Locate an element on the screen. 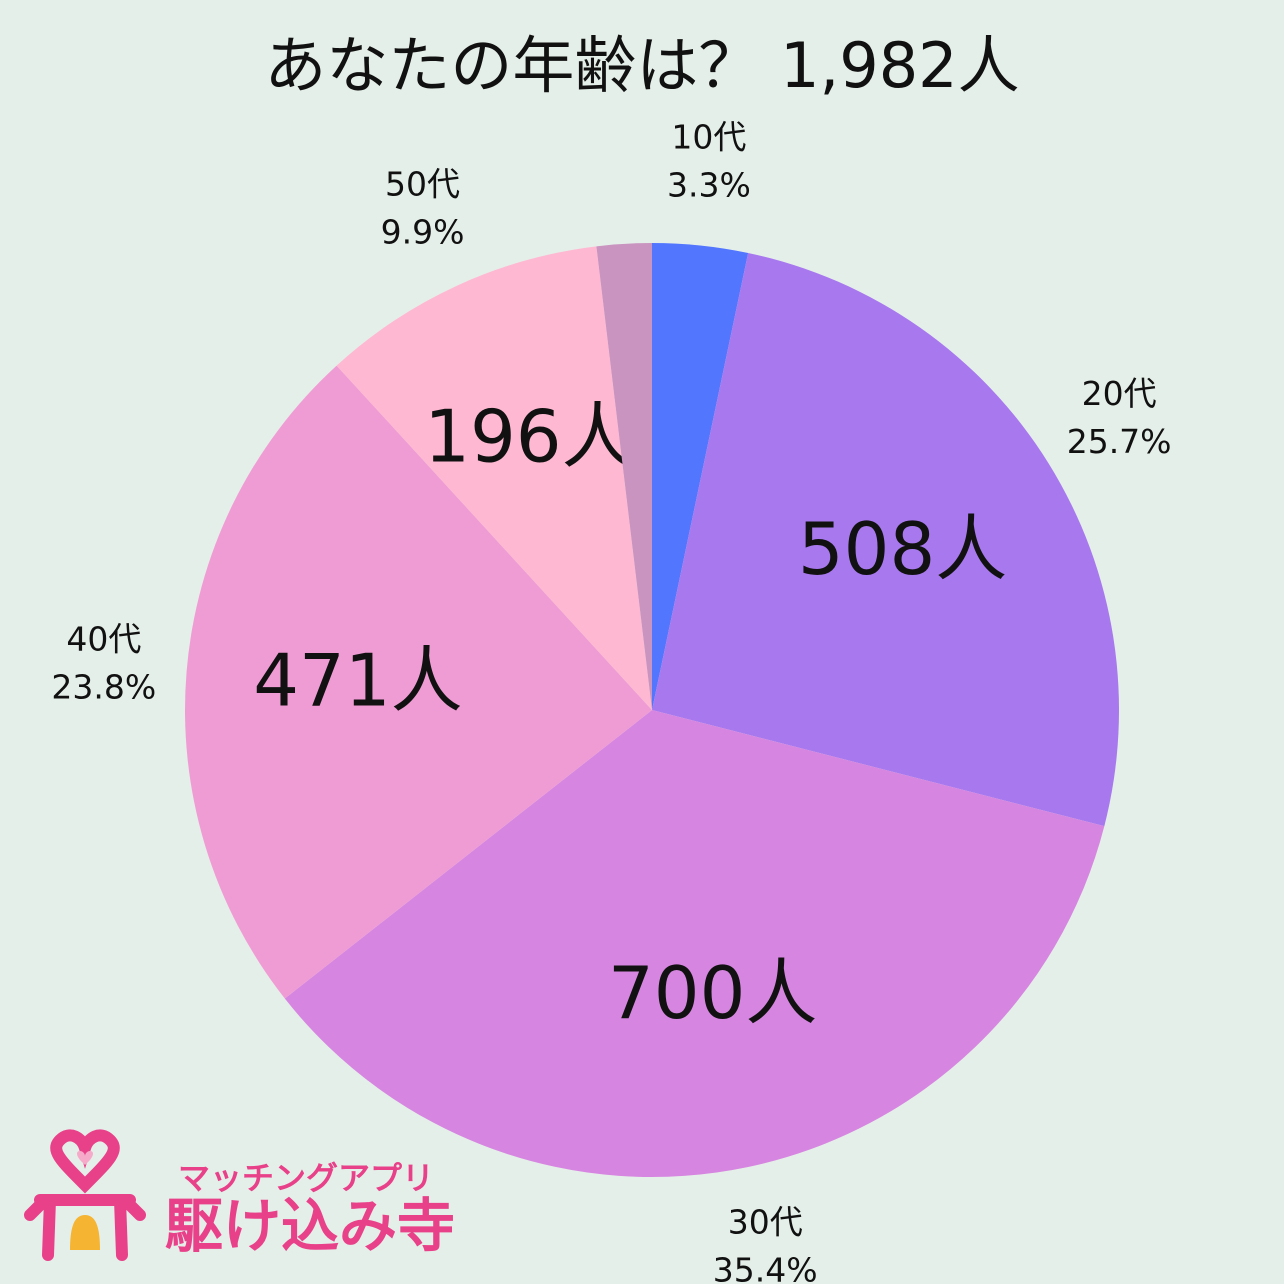 The height and width of the screenshot is (1284, 1284). category-label: 30代 is located at coordinates (765, 1222).